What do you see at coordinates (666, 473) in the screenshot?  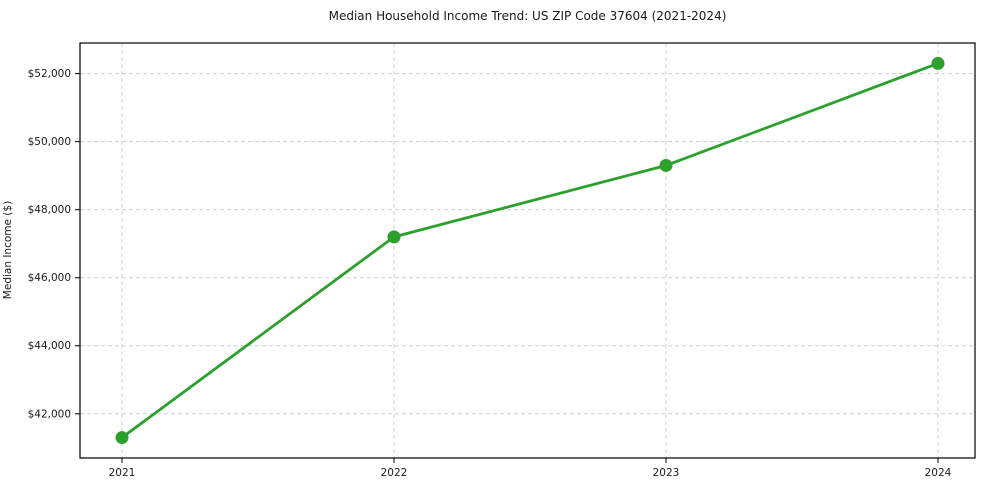 I see `x-tick-label: 2023` at bounding box center [666, 473].